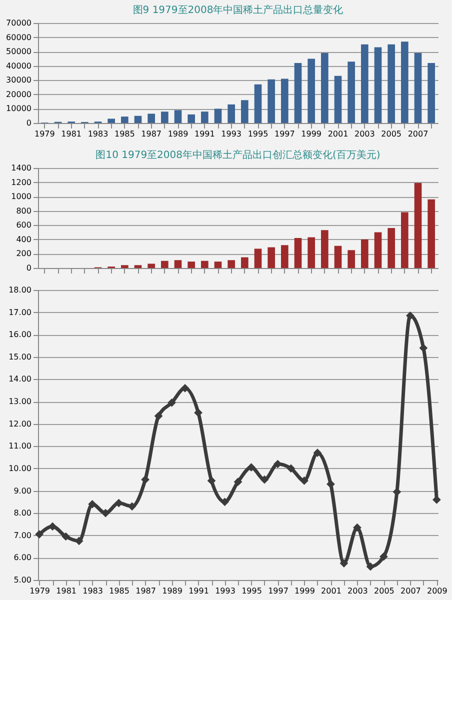 The width and height of the screenshot is (466, 720). What do you see at coordinates (20, 357) in the screenshot?
I see `y-tick-label: 15.00` at bounding box center [20, 357].